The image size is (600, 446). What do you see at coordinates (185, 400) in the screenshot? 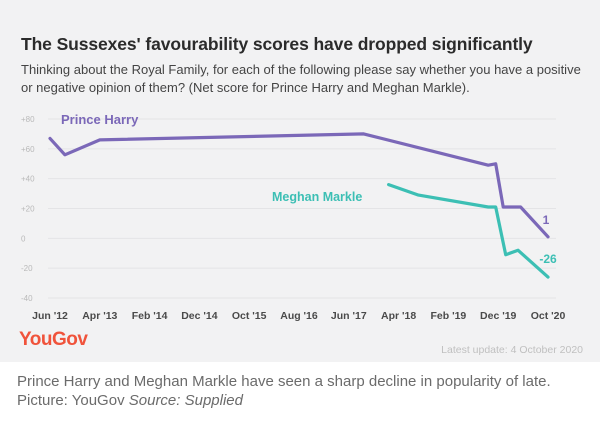
I see `caption-source: Source: Supplied` at bounding box center [185, 400].